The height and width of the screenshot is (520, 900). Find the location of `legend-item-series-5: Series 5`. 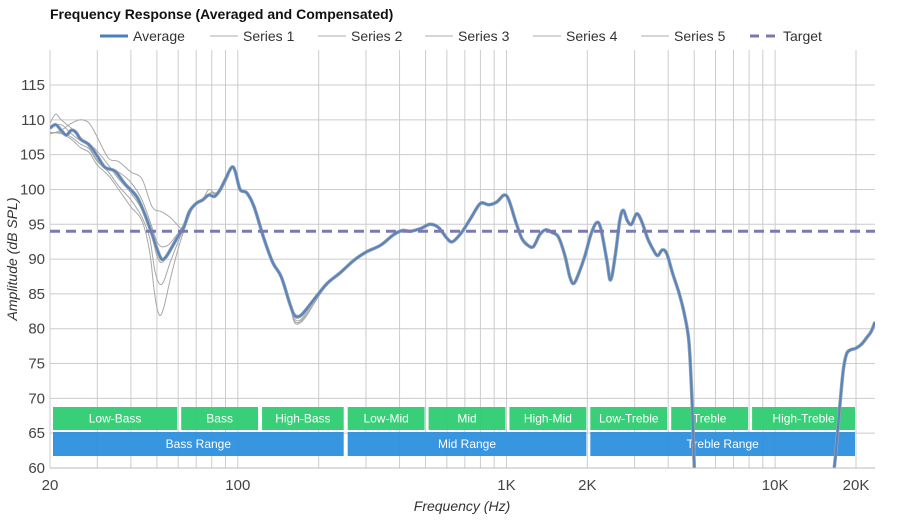

legend-item-series-5: Series 5 is located at coordinates (683, 36).